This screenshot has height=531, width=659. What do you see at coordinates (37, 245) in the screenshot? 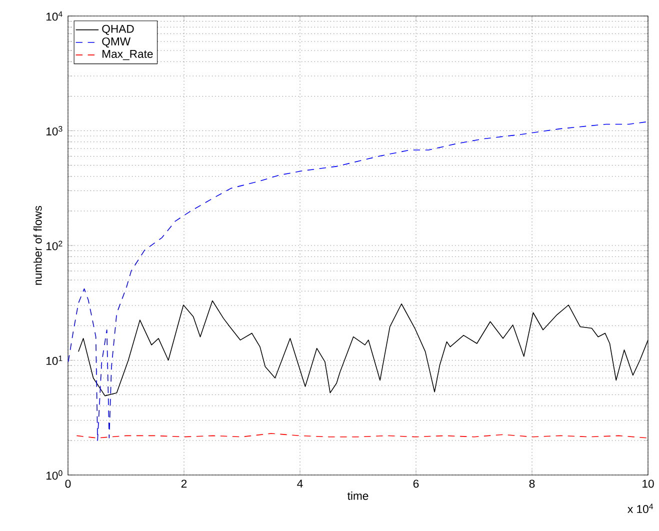
I see `y-axis-title: number of flows` at bounding box center [37, 245].